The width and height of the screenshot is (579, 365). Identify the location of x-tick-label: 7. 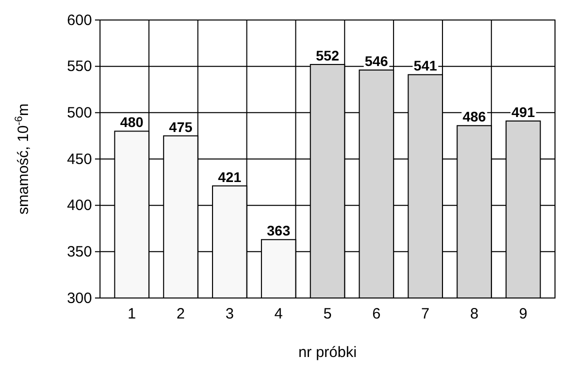
(425, 314).